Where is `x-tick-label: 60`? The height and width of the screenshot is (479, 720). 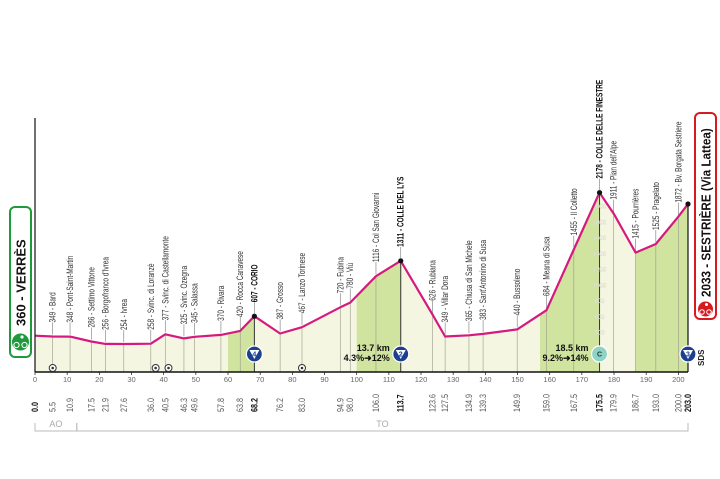 x-tick-label: 60 is located at coordinates (228, 379).